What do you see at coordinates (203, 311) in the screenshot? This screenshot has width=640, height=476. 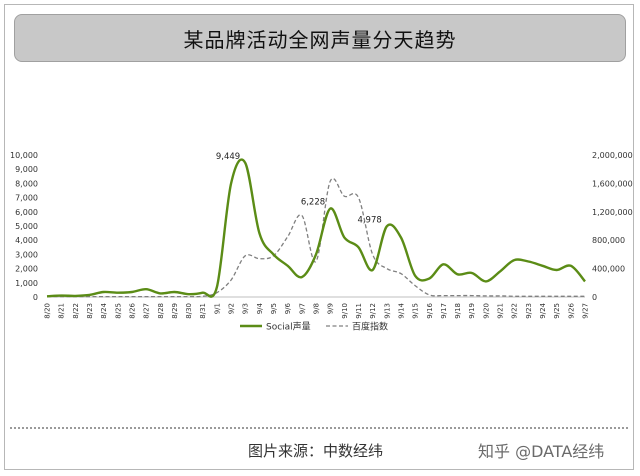 I see `x-tick-label: 8/31` at bounding box center [203, 311].